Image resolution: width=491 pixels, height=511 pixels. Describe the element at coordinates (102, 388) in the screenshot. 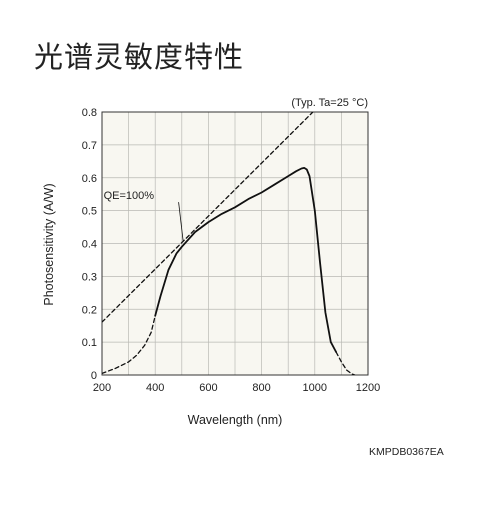

I see `x-tick-label: 200` at that location.